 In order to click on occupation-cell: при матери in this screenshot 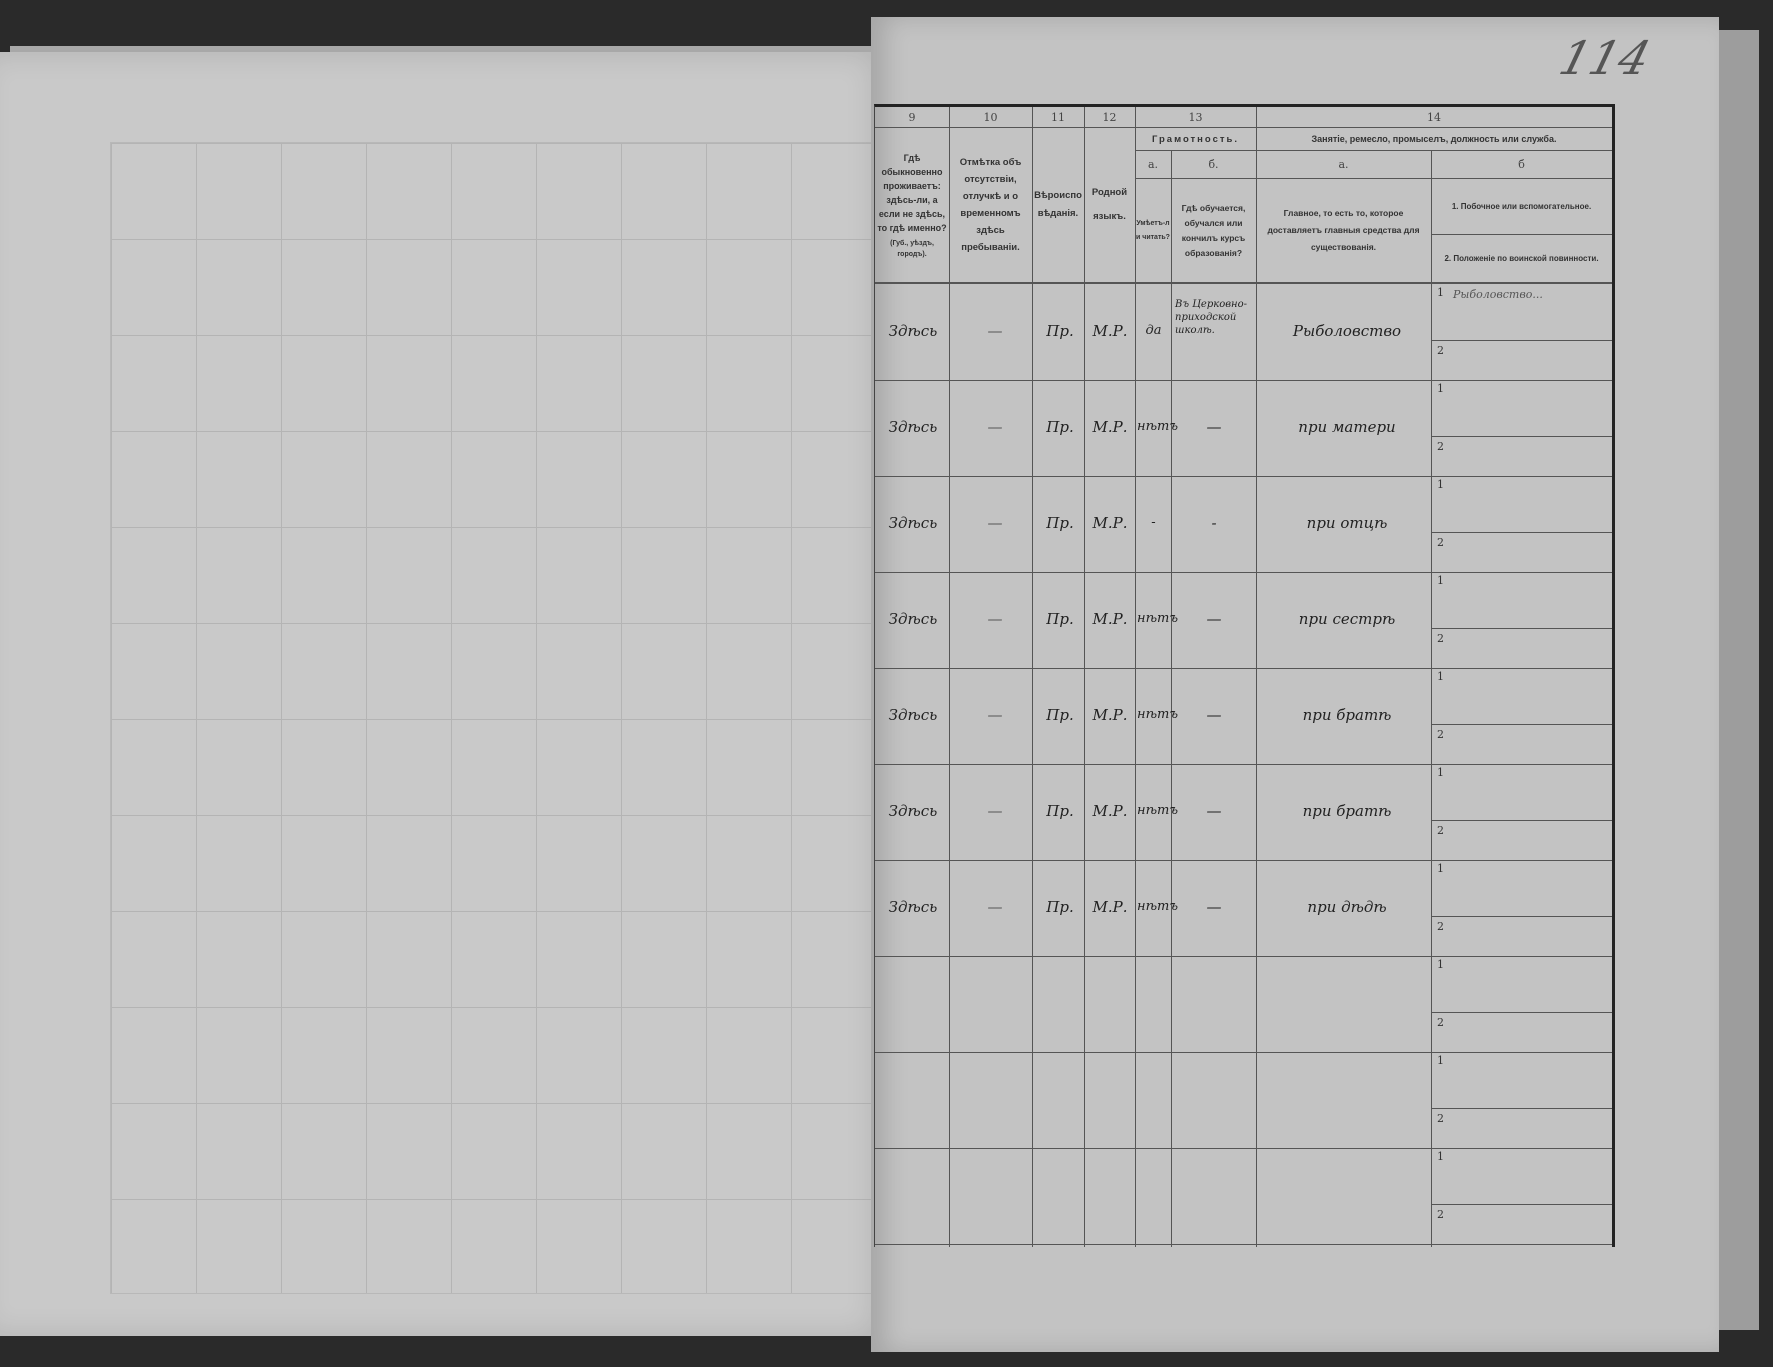, I will do `click(1347, 427)`.